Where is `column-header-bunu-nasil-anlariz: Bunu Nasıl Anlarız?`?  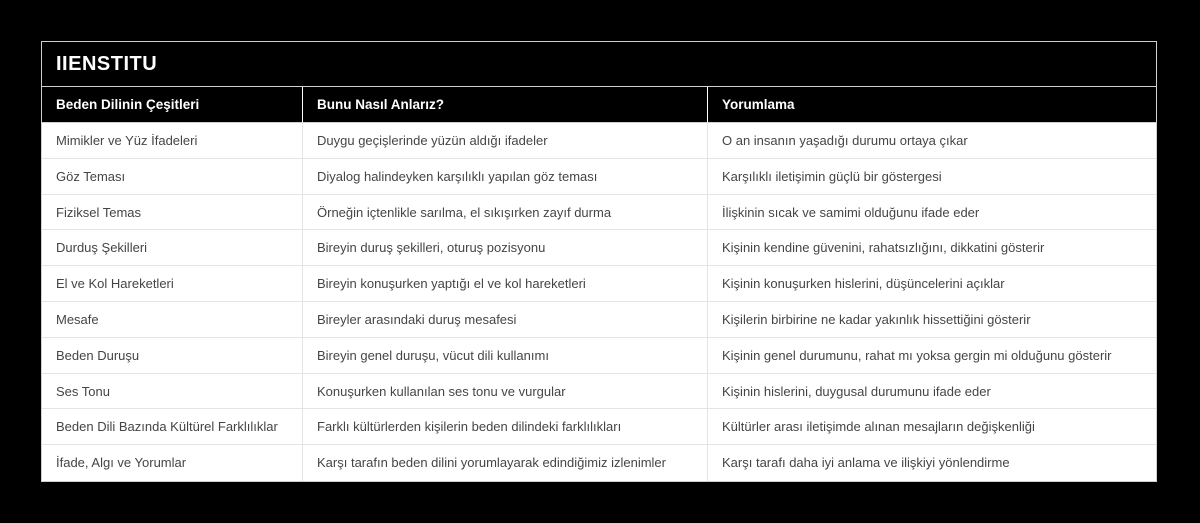
column-header-bunu-nasil-anlariz: Bunu Nasıl Anlarız? is located at coordinates (505, 105).